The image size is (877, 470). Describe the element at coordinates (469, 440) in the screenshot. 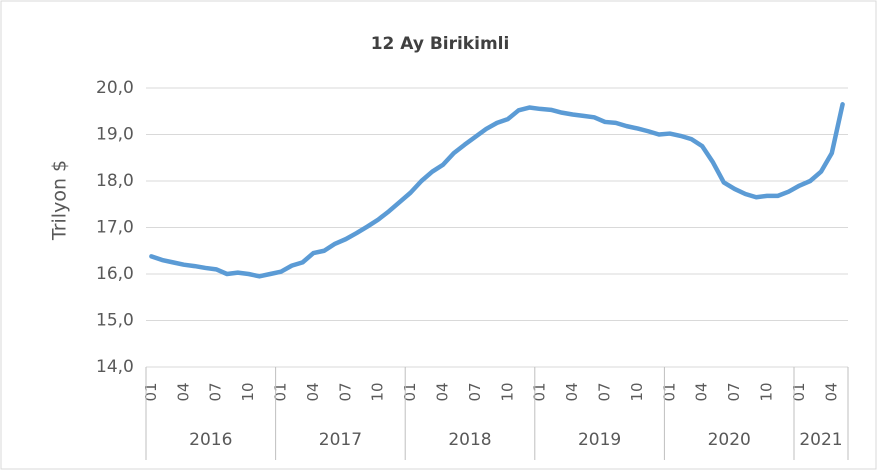

I see `year-label: 2018` at that location.